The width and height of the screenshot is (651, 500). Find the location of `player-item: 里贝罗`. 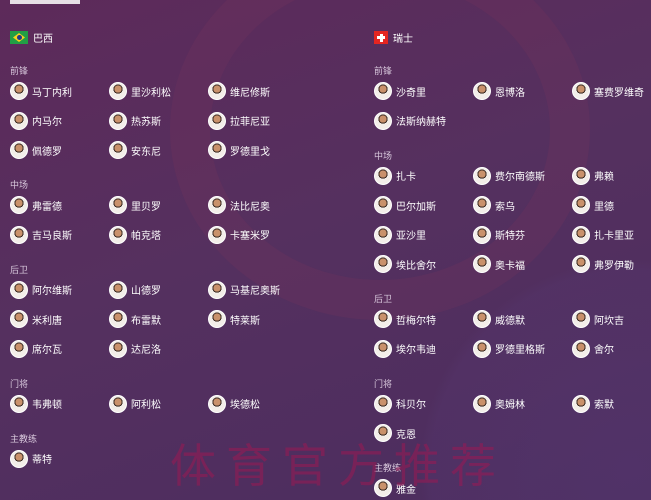

player-item: 里贝罗 is located at coordinates (135, 205).